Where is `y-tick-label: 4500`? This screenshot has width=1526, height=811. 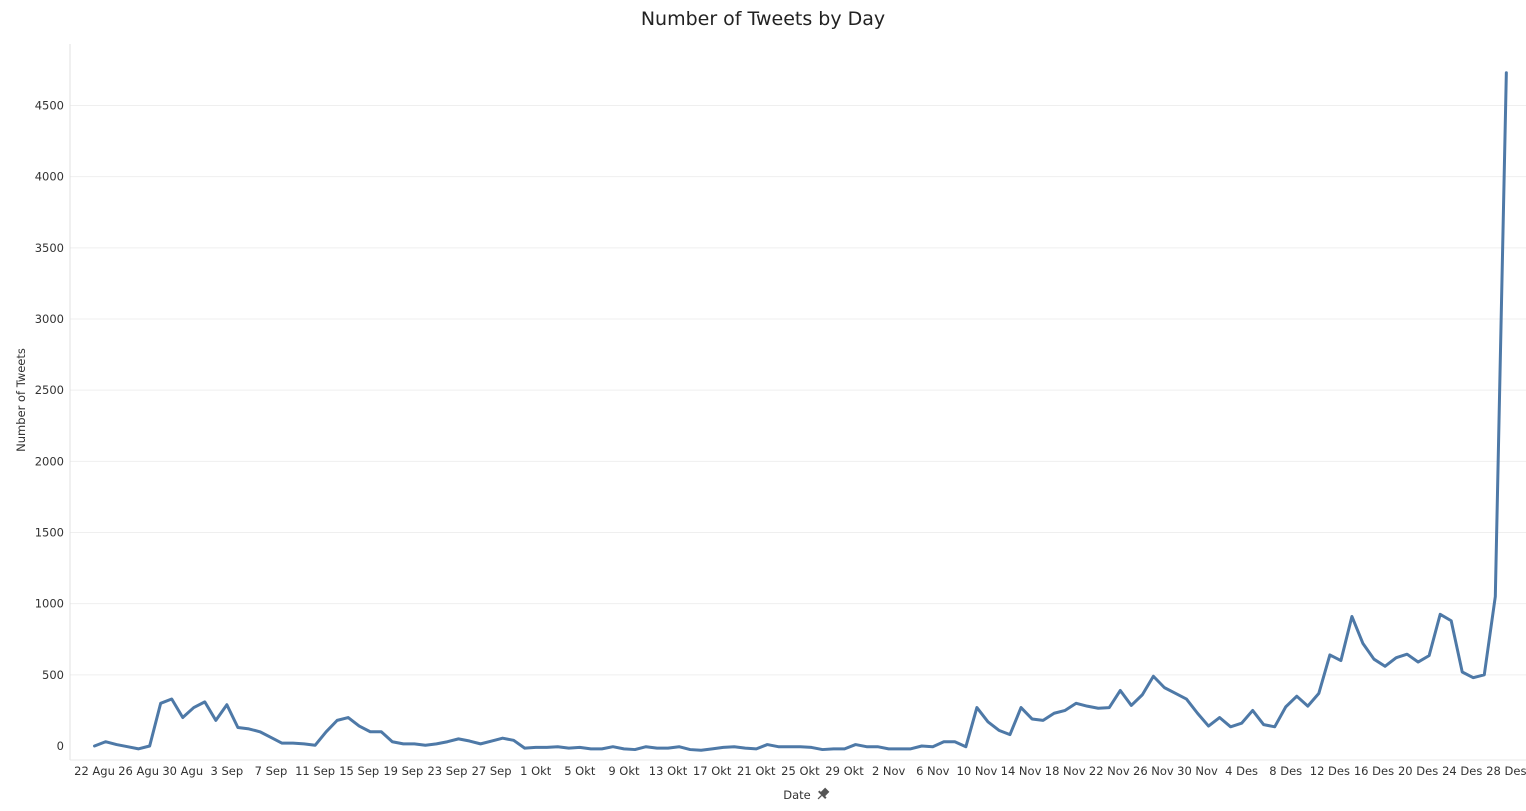 y-tick-label: 4500 is located at coordinates (49, 106).